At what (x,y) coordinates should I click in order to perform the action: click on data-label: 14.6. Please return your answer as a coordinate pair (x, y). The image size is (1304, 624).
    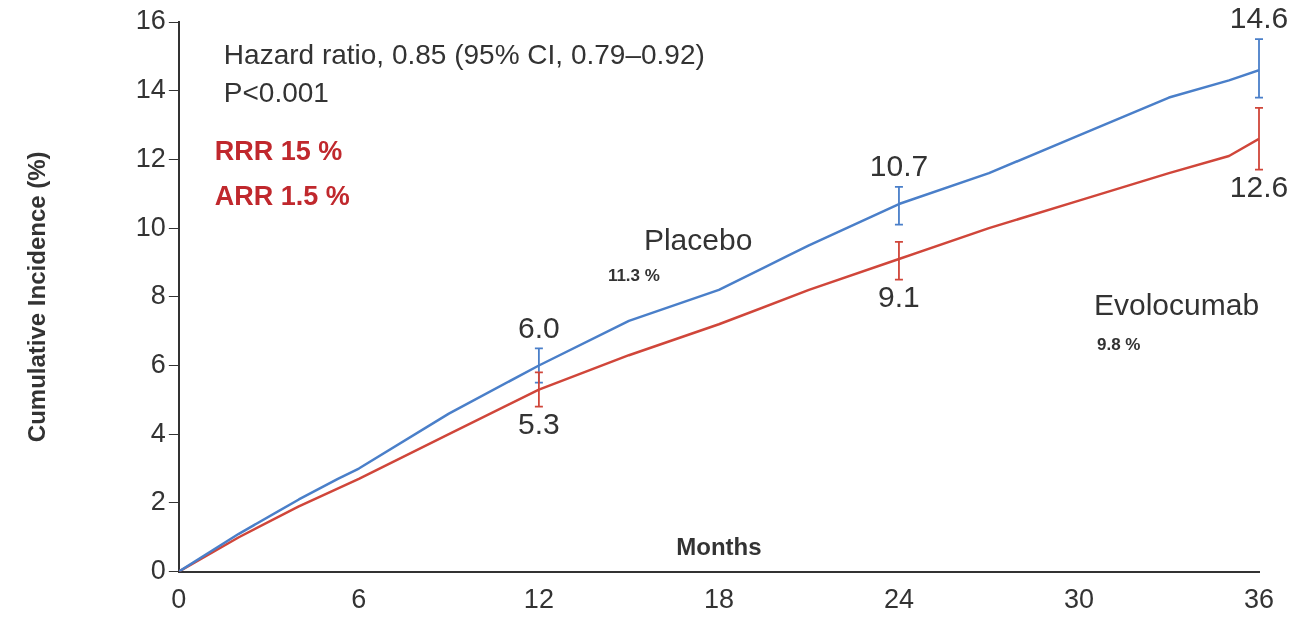
    Looking at the image, I should click on (1259, 18).